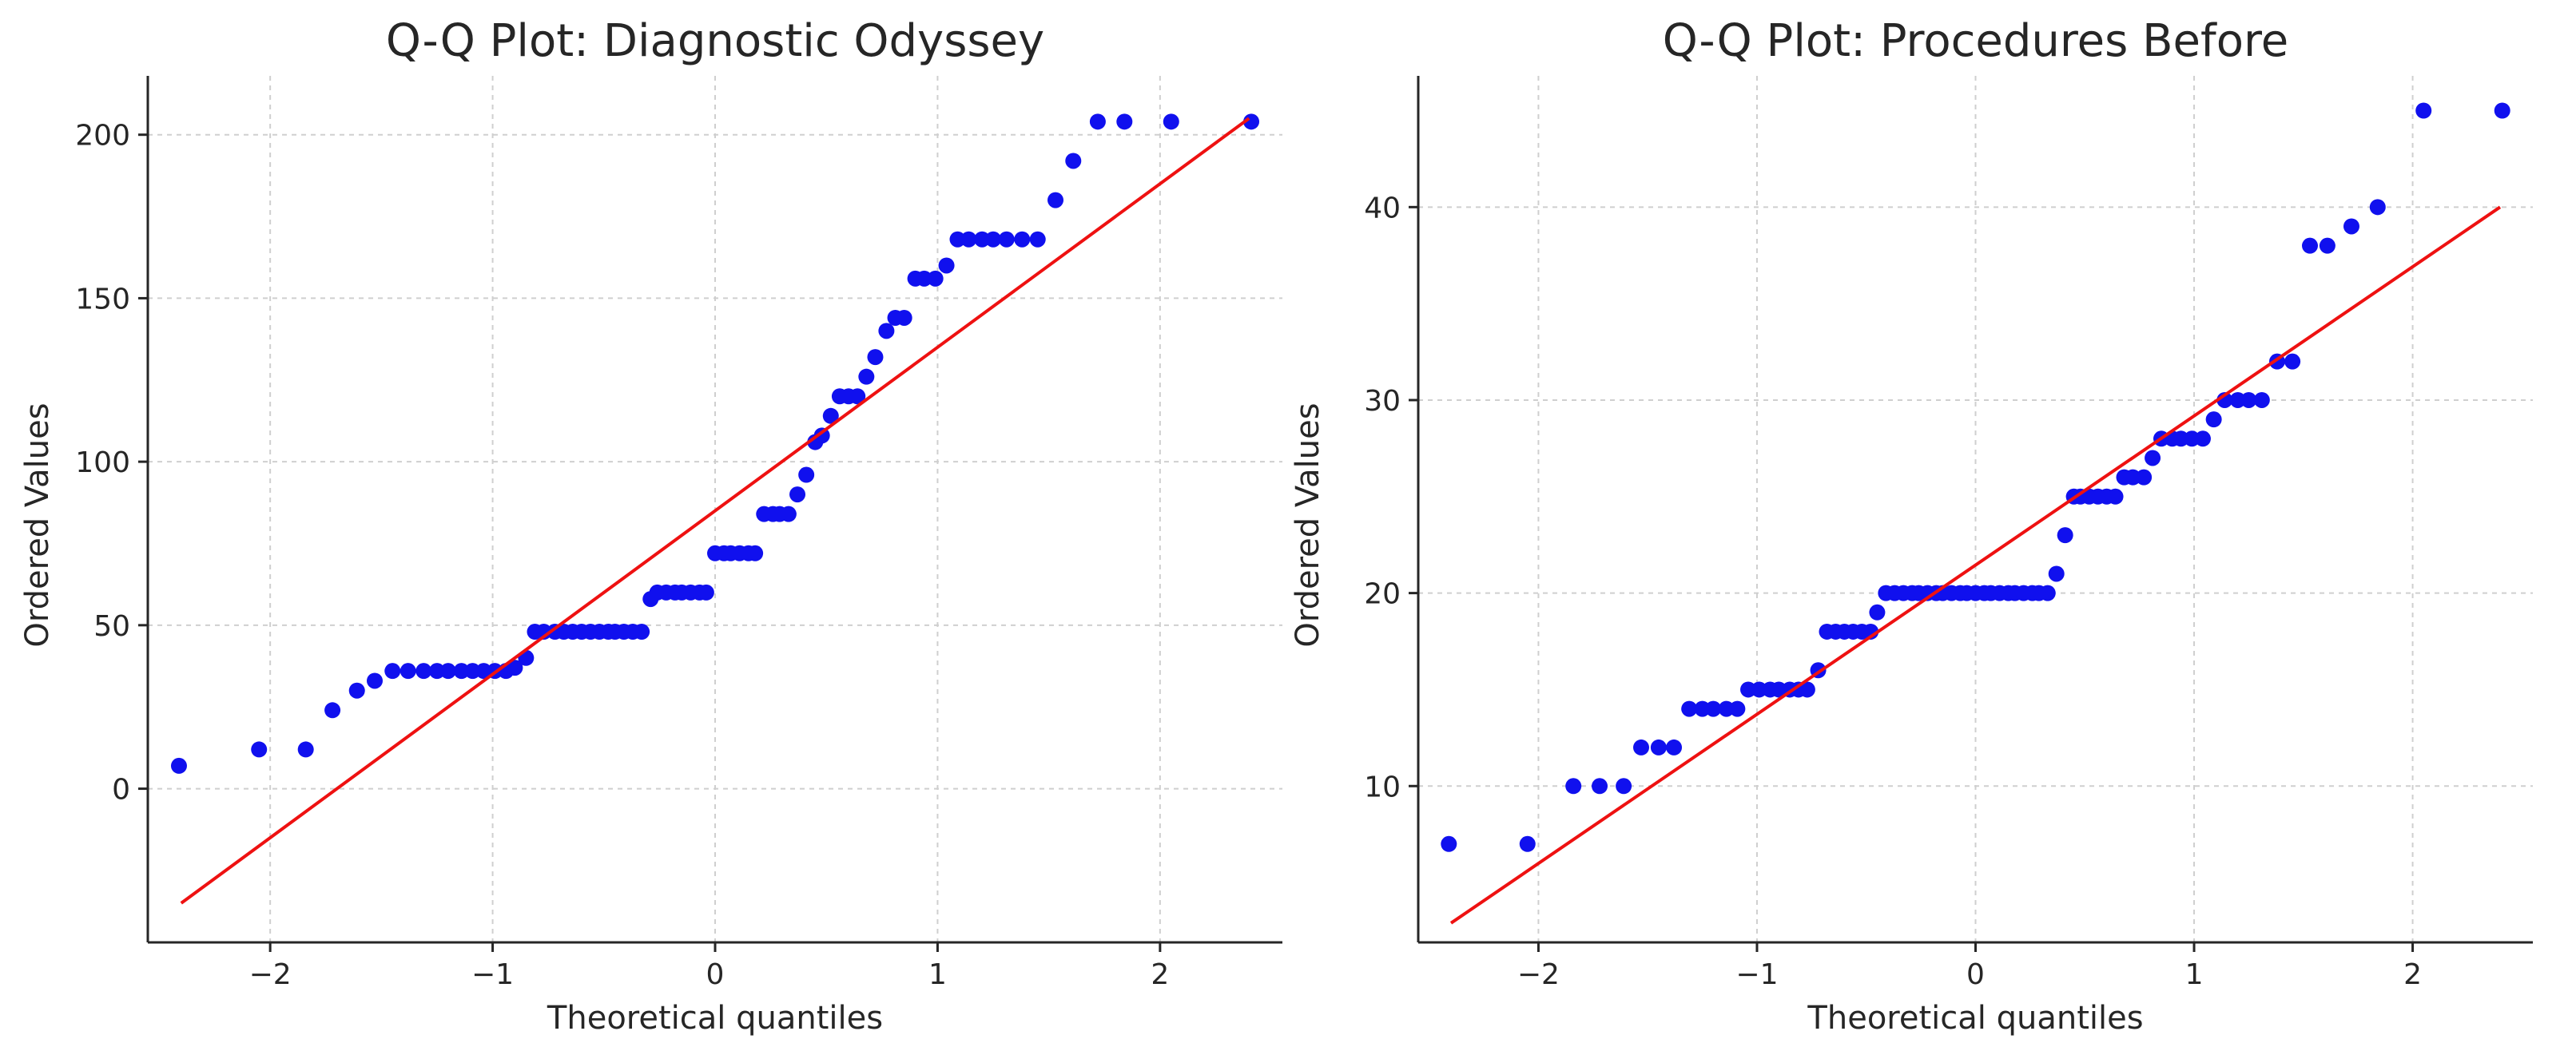 Image resolution: width=2576 pixels, height=1047 pixels. Describe the element at coordinates (1382, 208) in the screenshot. I see `y-tick-label: 40` at that location.